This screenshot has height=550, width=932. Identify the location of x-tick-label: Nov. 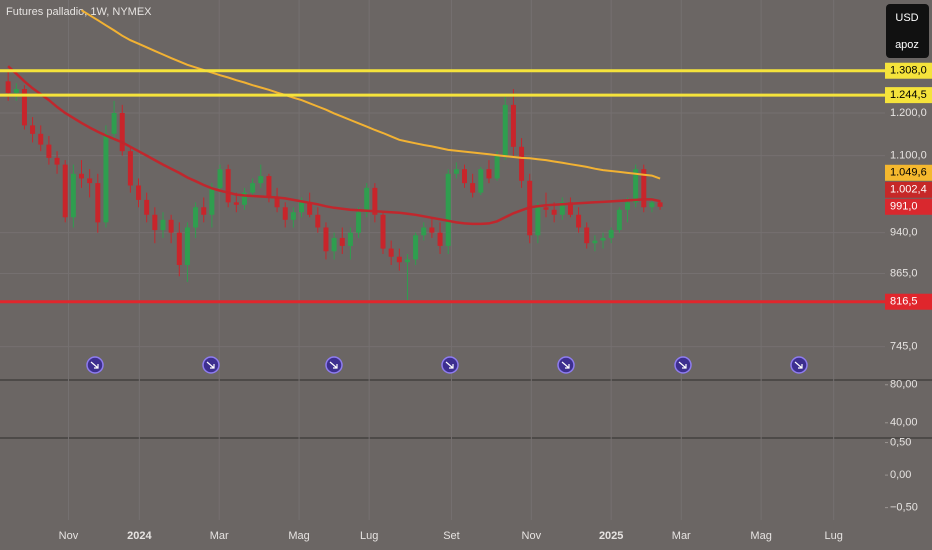
(532, 536).